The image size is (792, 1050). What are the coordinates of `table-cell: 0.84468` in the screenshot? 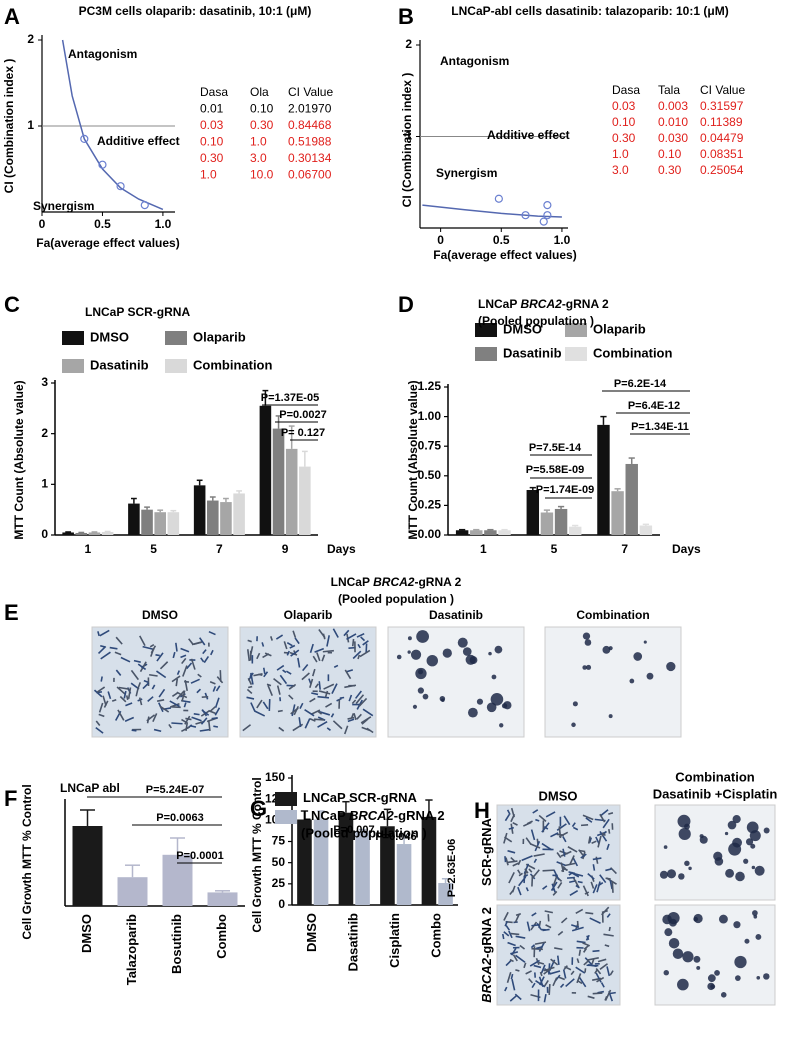 It's located at (310, 125).